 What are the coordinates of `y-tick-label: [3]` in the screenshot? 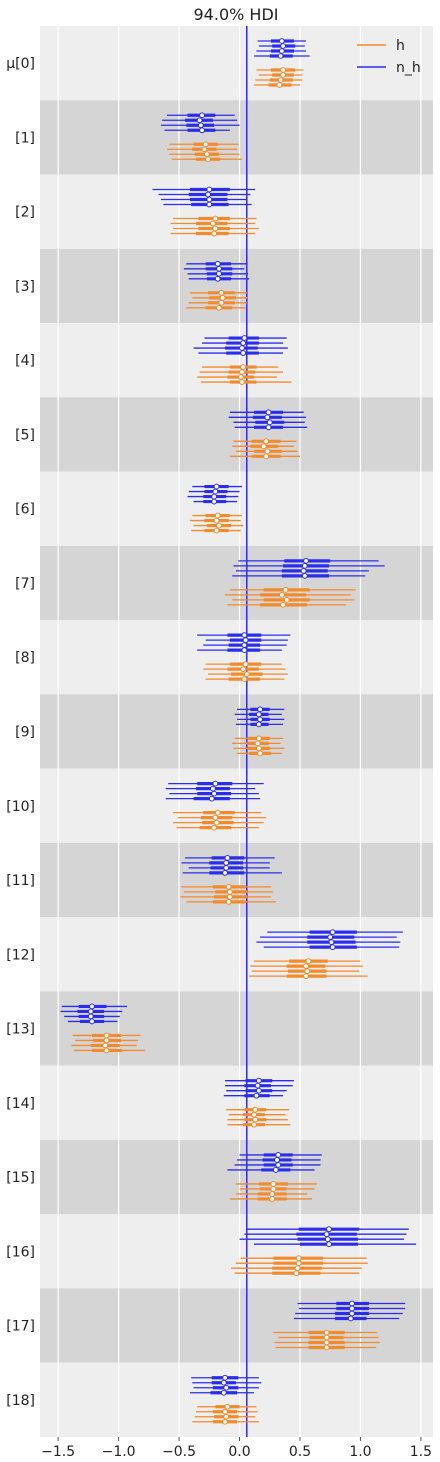 It's located at (25, 287).